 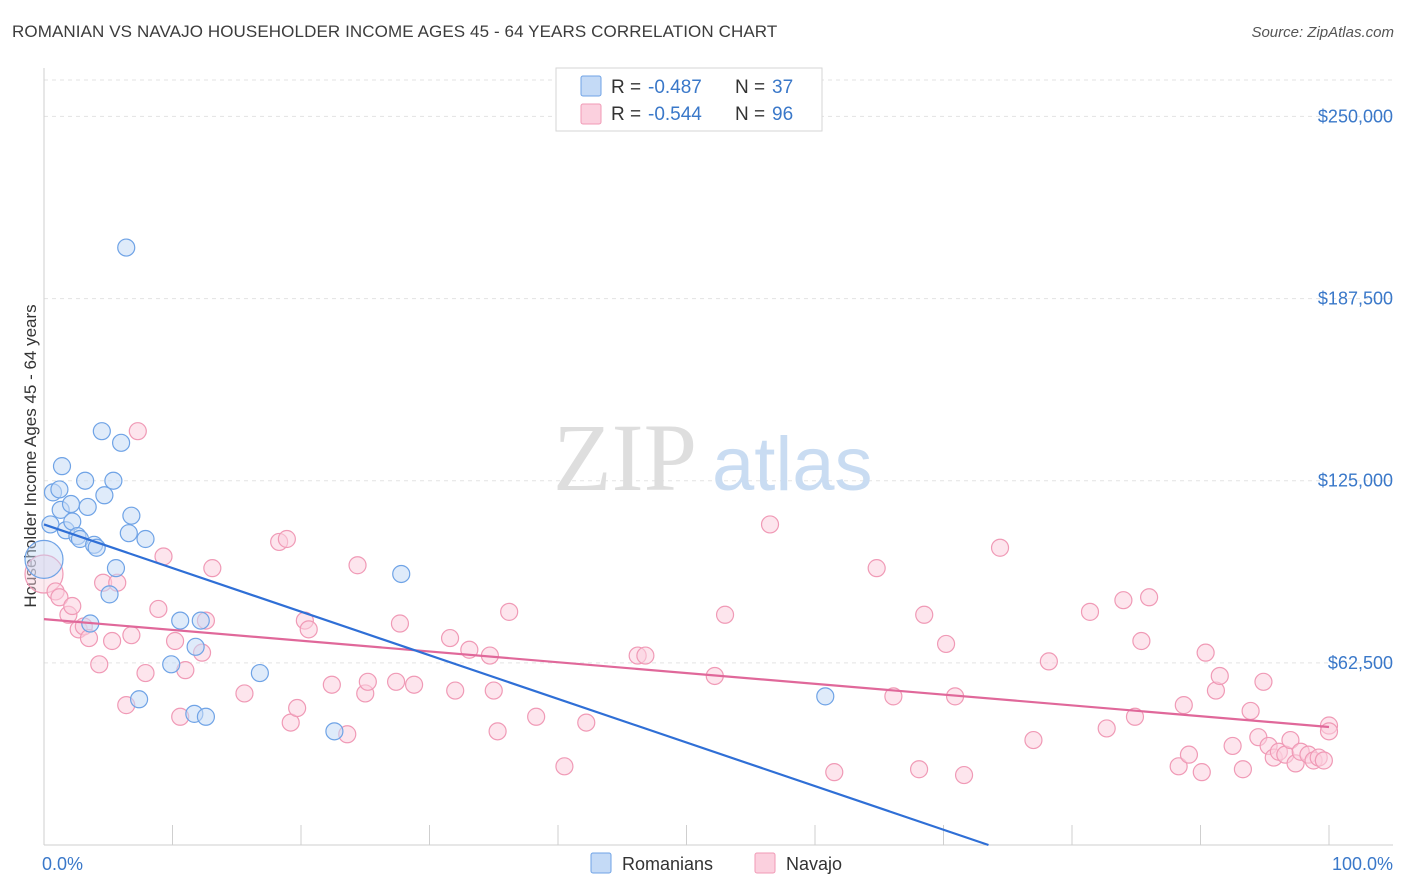 I want to click on bottom-legend-swatch-romanians, so click(x=601, y=863).